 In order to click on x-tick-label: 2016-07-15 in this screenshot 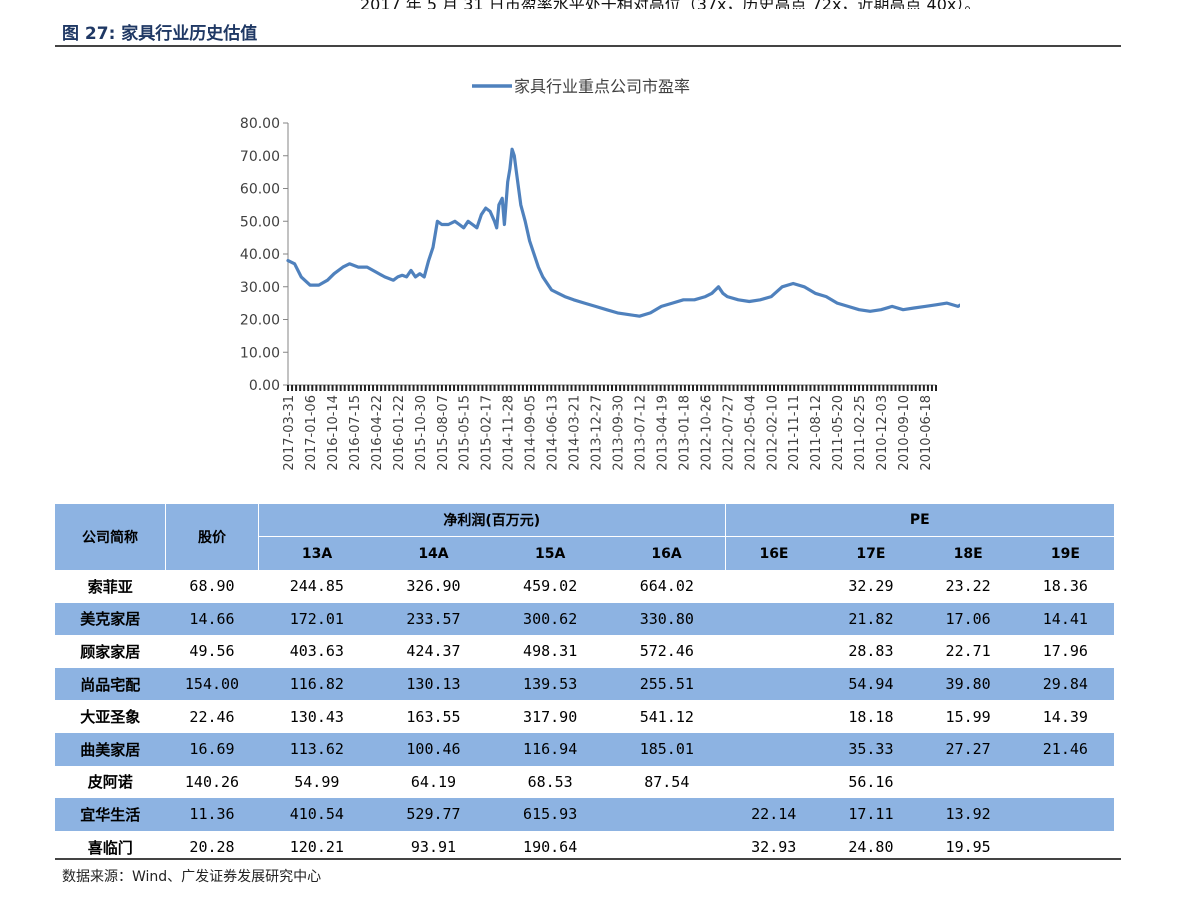, I will do `click(355, 433)`.